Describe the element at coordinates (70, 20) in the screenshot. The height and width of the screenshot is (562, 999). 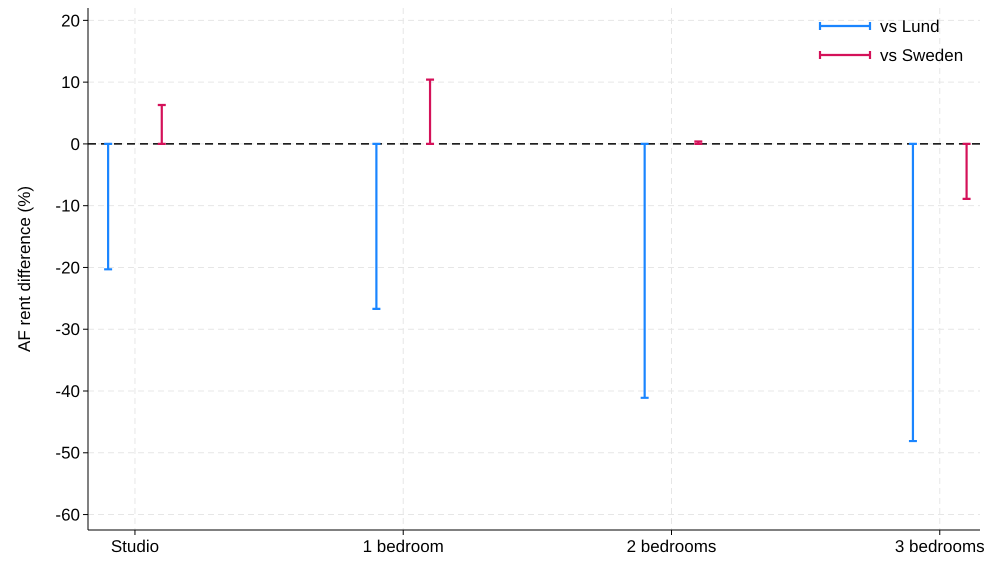
I see `y-tick-label: 20` at that location.